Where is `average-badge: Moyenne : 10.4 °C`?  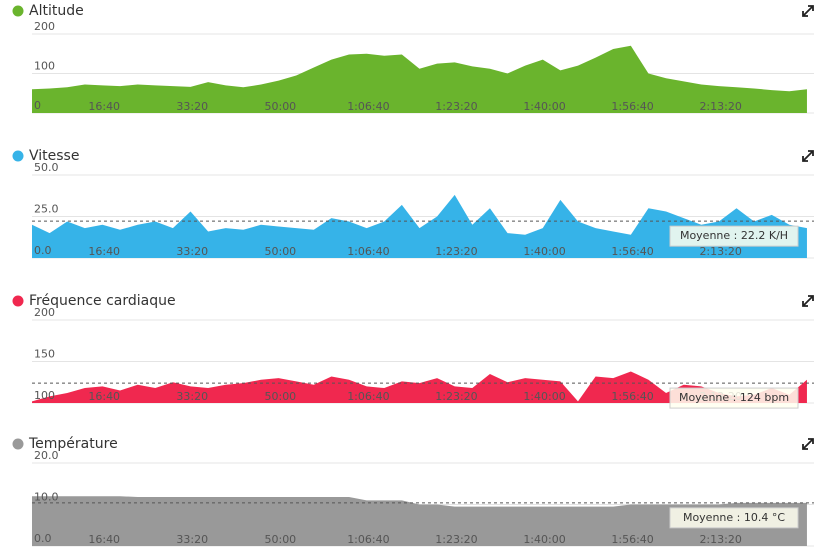
average-badge: Moyenne : 10.4 °C is located at coordinates (734, 518).